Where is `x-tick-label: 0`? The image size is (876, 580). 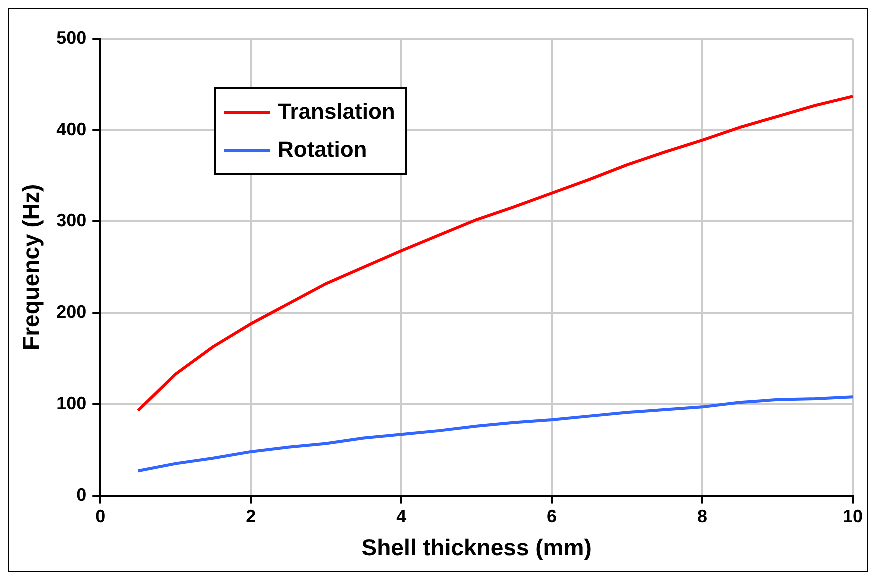 x-tick-label: 0 is located at coordinates (101, 516).